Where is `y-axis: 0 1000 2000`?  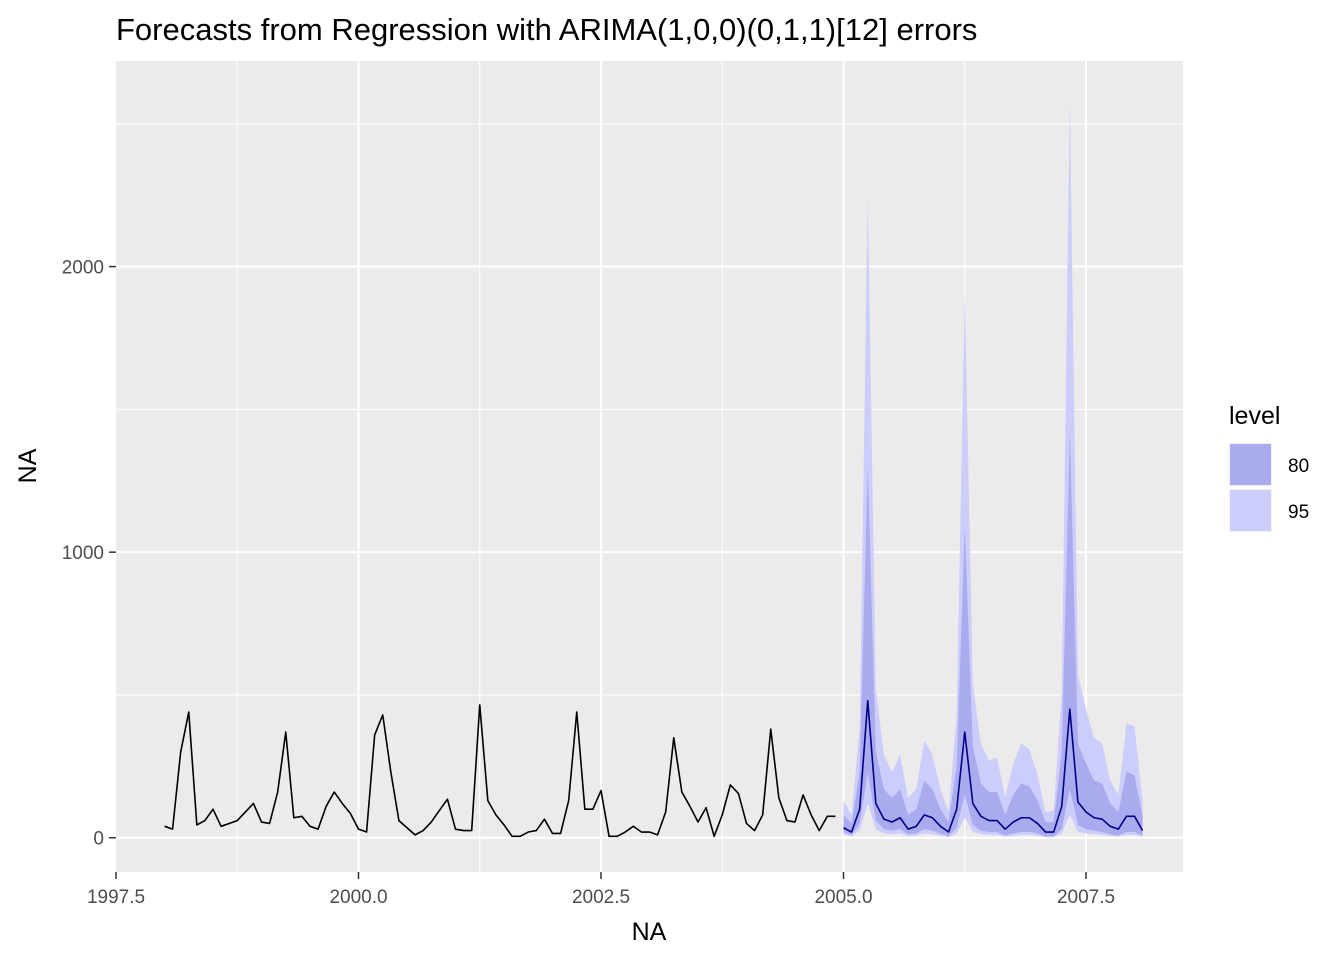
y-axis: 0 1000 2000 is located at coordinates (89, 554).